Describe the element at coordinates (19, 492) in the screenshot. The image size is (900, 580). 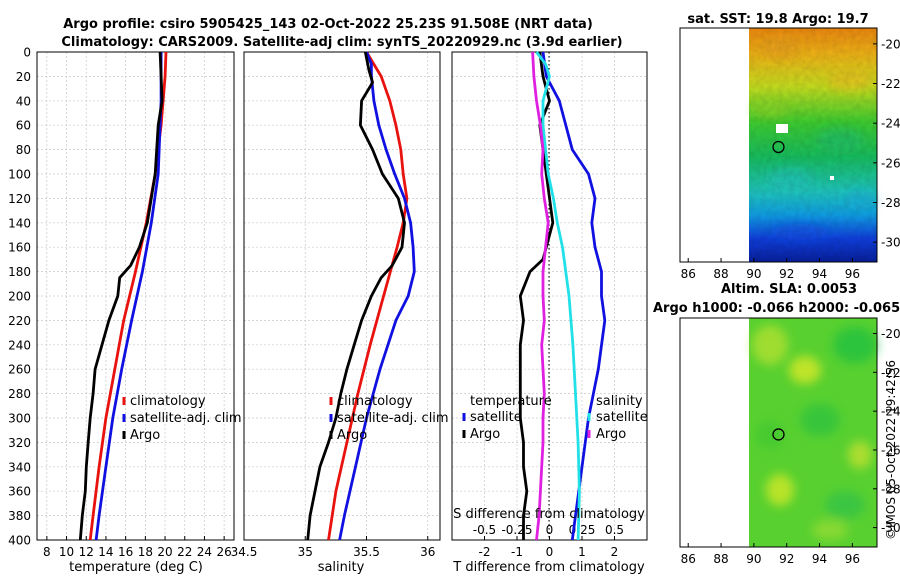
I see `y-tick-label: 360` at that location.